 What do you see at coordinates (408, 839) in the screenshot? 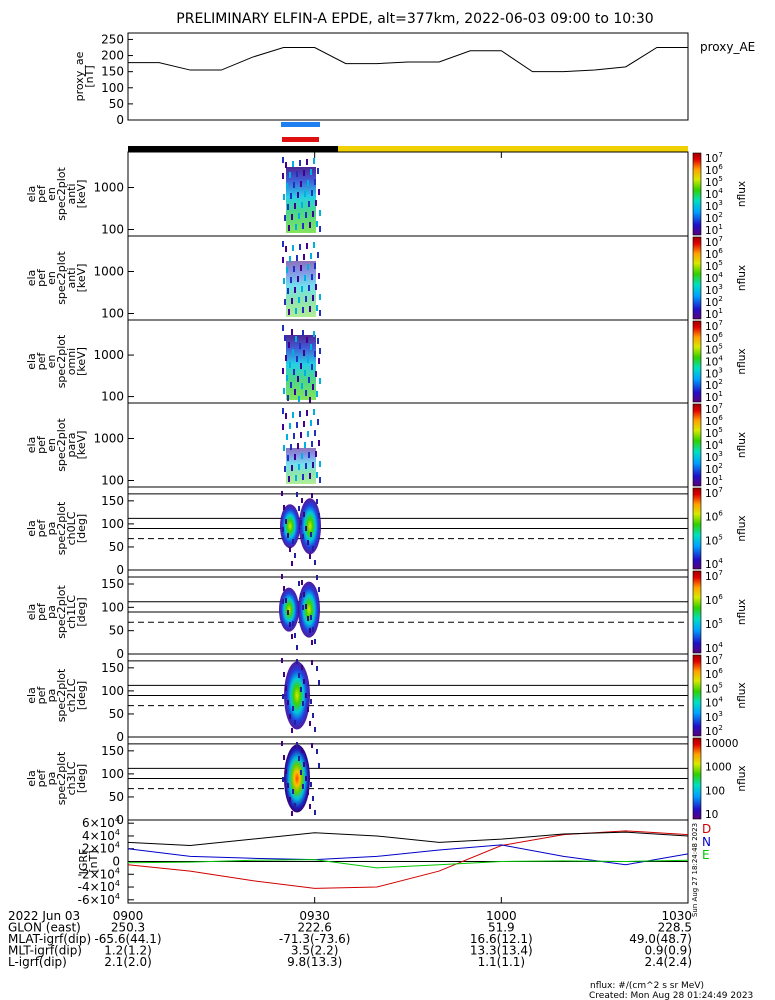
I see `igrf-series-total` at bounding box center [408, 839].